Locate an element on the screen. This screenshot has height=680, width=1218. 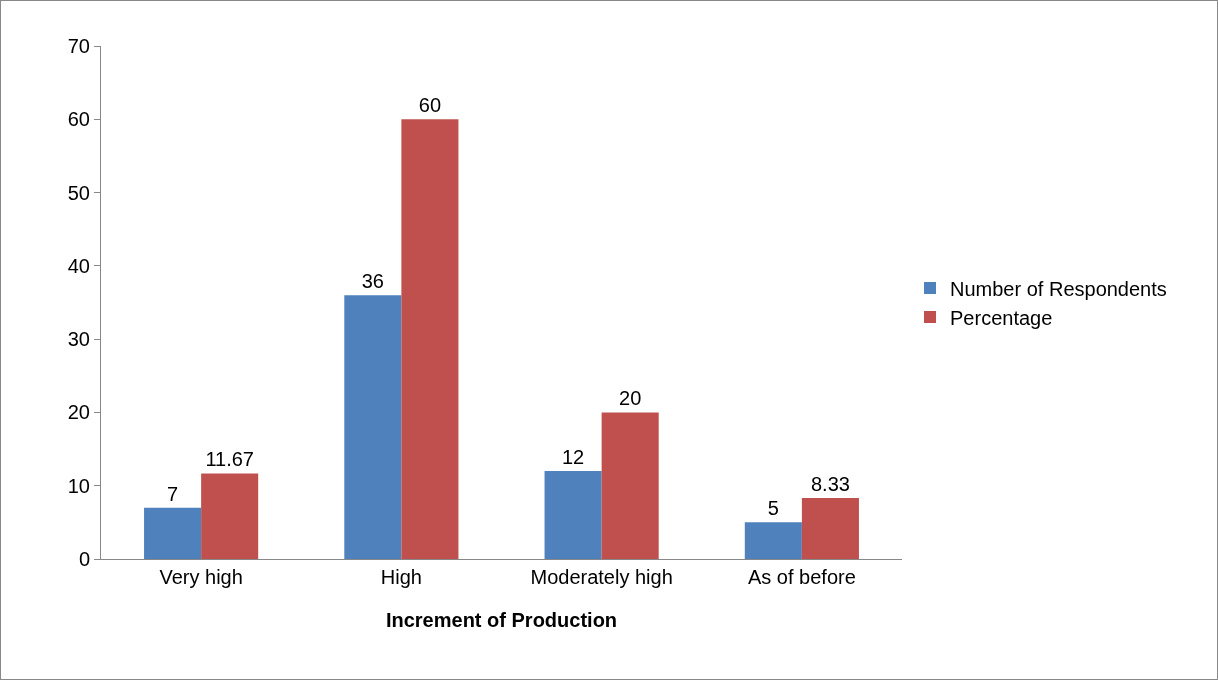
y-tick-label: 30 is located at coordinates (78, 339).